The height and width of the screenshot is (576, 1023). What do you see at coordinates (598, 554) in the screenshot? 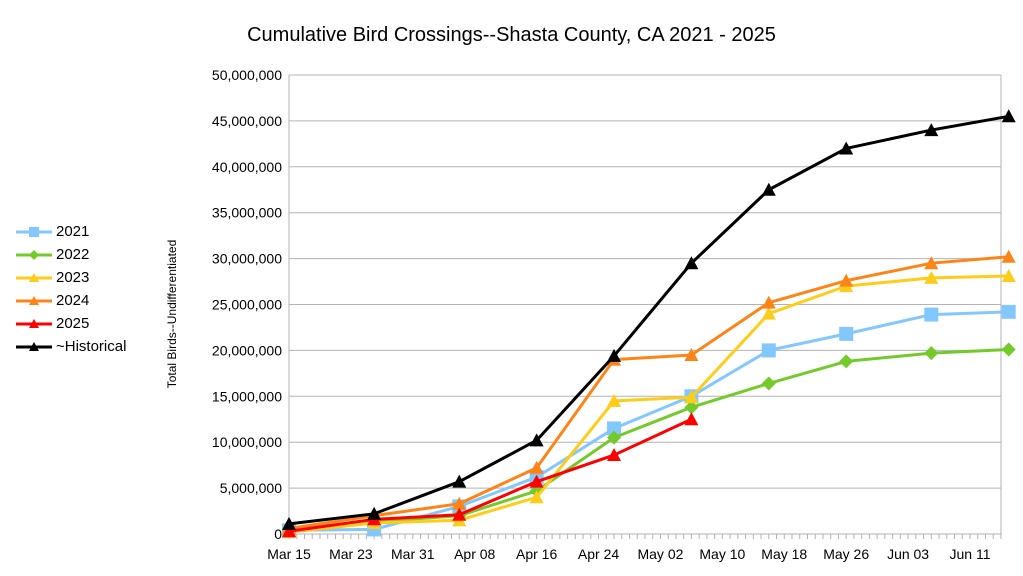
I see `x-tick-label: Apr 24` at bounding box center [598, 554].